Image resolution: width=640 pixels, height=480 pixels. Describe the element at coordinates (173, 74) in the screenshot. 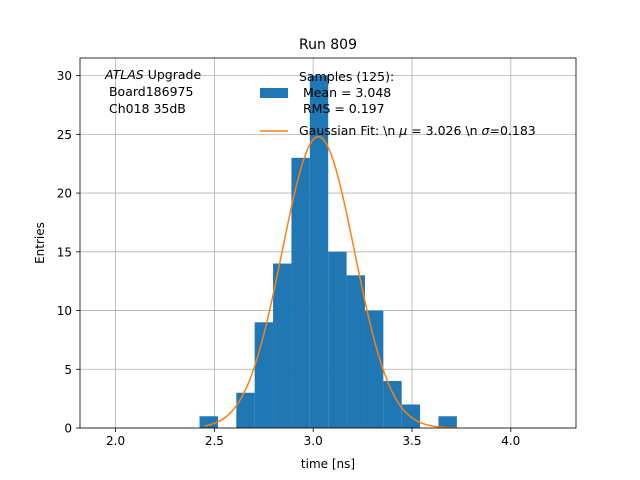

I see `annotation-upgrade: Upgrade` at that location.